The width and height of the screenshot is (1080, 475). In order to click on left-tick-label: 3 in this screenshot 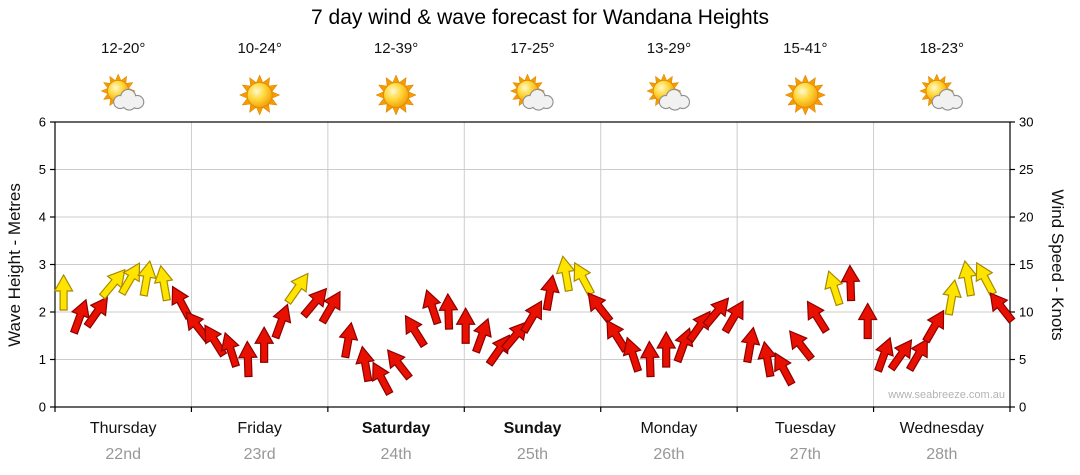, I will do `click(42, 264)`.